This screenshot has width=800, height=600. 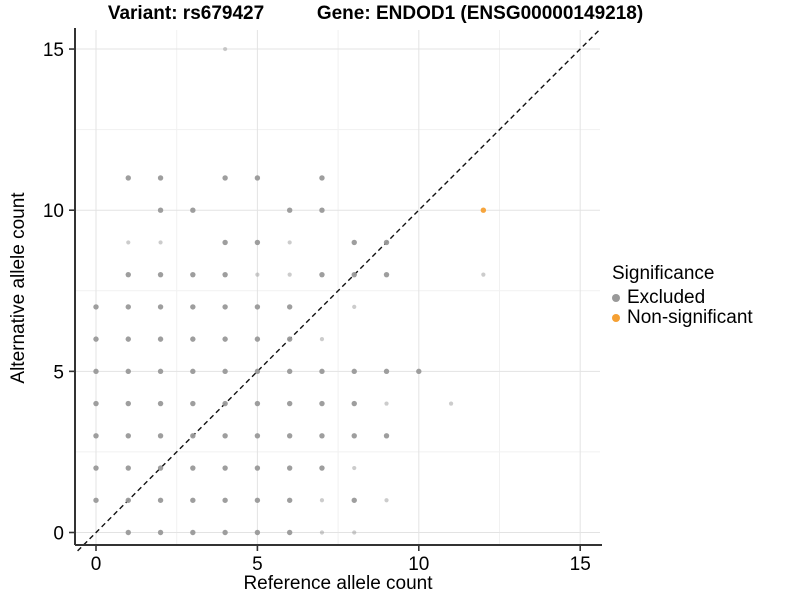 What do you see at coordinates (483, 210) in the screenshot?
I see `data-point-non-significant` at bounding box center [483, 210].